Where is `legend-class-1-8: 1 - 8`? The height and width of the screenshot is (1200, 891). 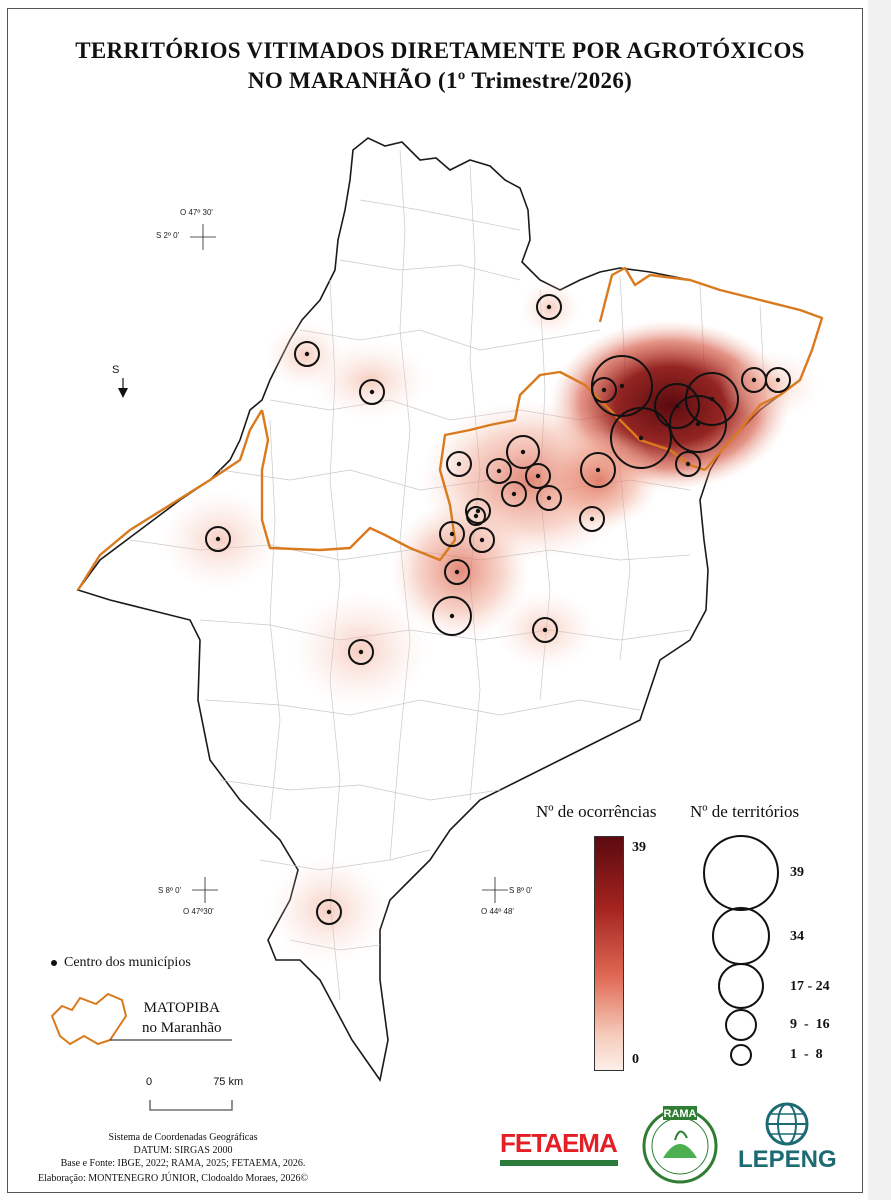 legend-class-1-8: 1 - 8 is located at coordinates (806, 1054).